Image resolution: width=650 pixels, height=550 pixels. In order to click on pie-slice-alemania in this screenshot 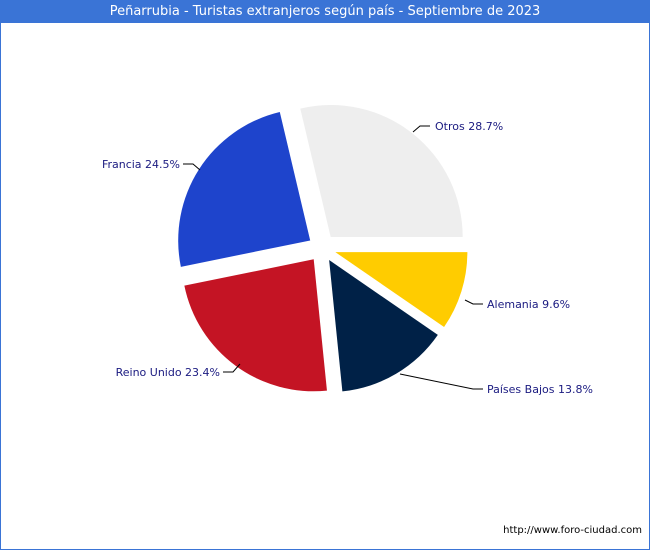, I will do `click(401, 290)`.